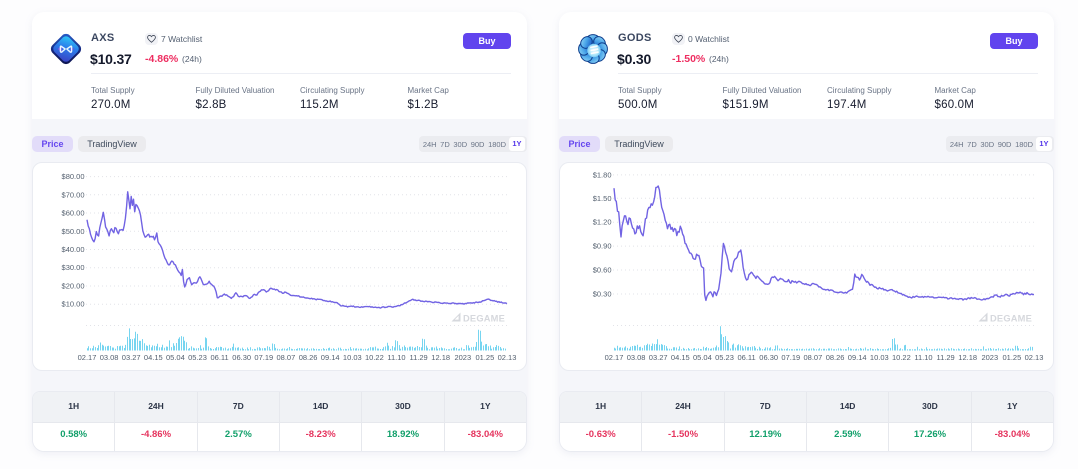  I want to click on svg-text: $70.00, so click(73, 194).